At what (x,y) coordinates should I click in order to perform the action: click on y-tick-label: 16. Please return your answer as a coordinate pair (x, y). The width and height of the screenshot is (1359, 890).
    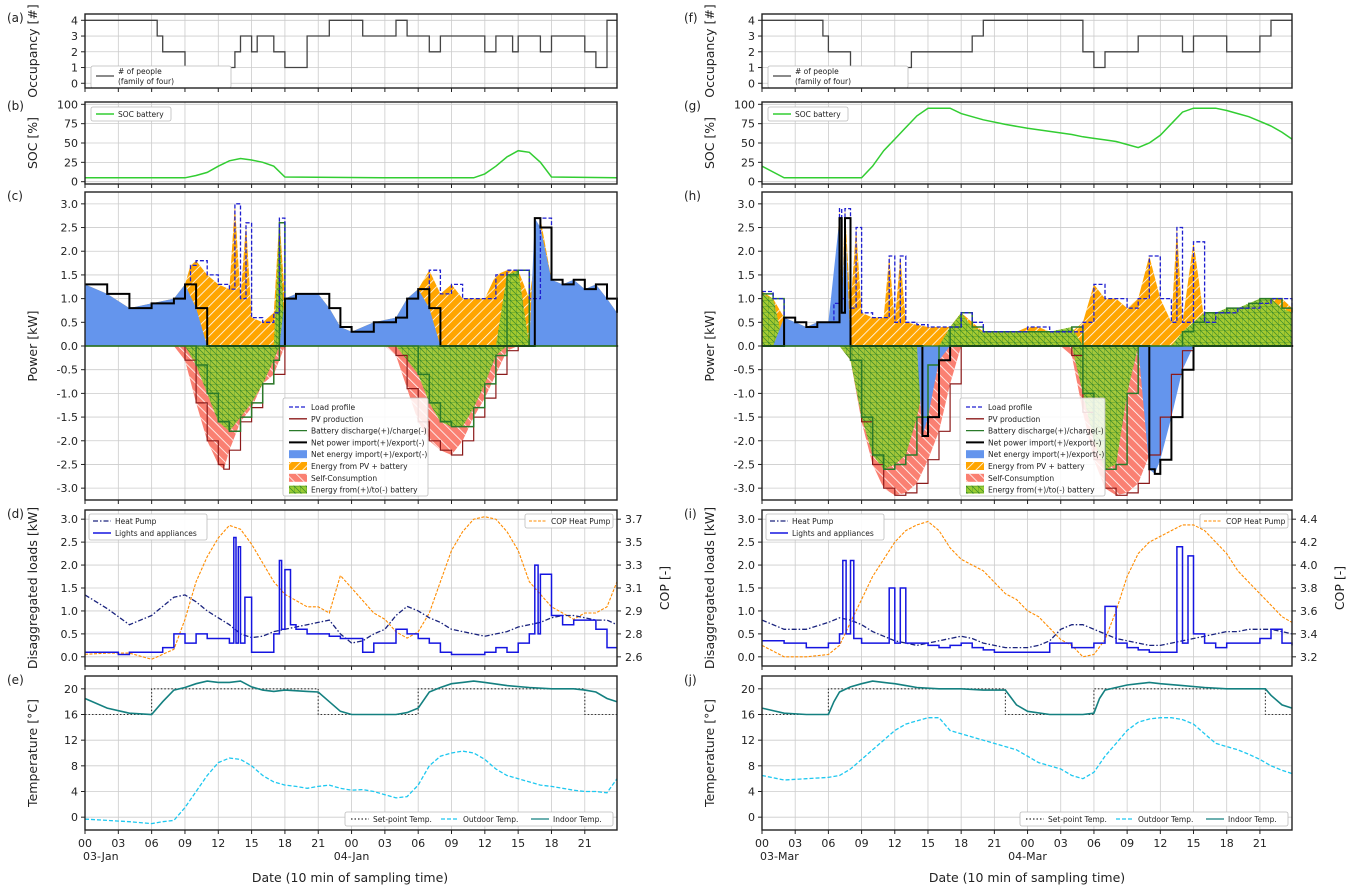
    Looking at the image, I should click on (71, 715).